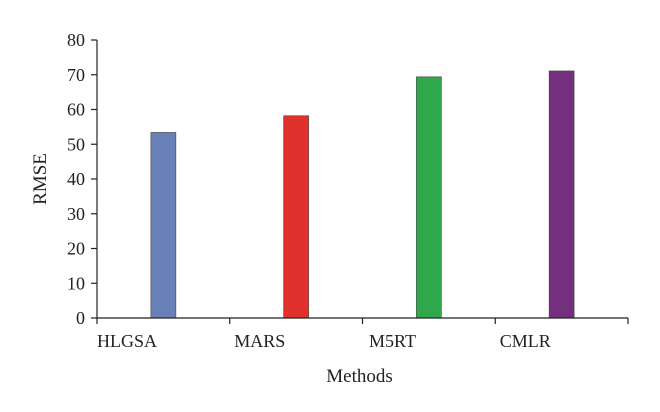  I want to click on y-tick-label: 10, so click(76, 283).